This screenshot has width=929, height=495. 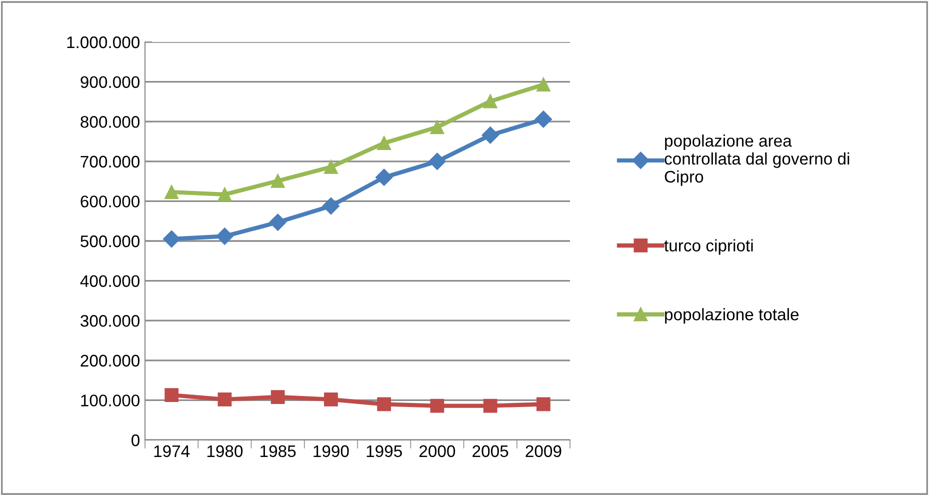 What do you see at coordinates (708, 247) in the screenshot?
I see `legend-label: turco ciprioti` at bounding box center [708, 247].